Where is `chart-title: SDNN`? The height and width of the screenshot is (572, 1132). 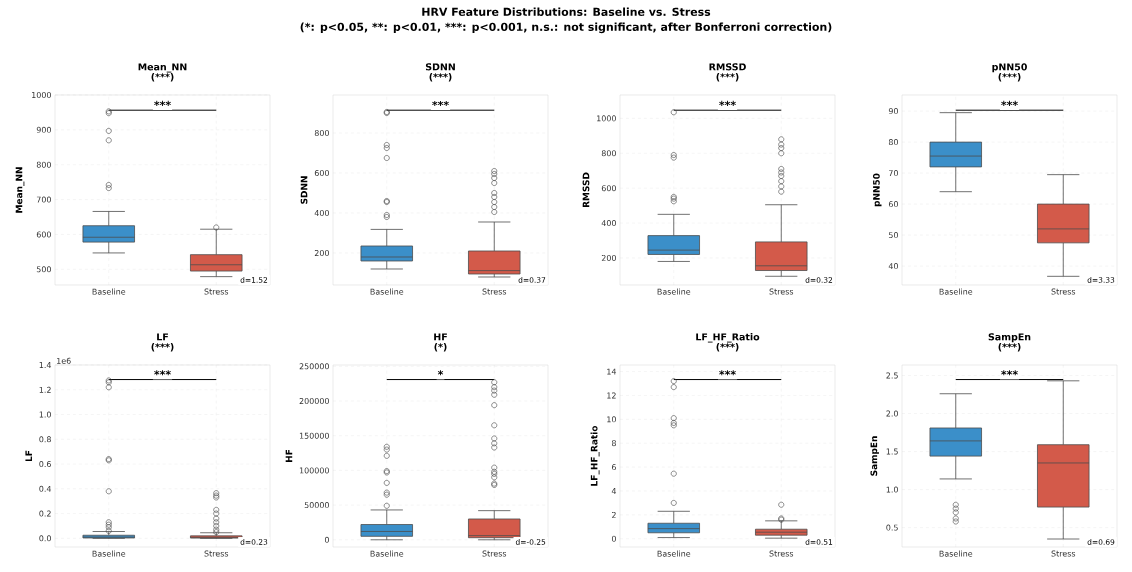 chart-title: SDNN is located at coordinates (440, 67).